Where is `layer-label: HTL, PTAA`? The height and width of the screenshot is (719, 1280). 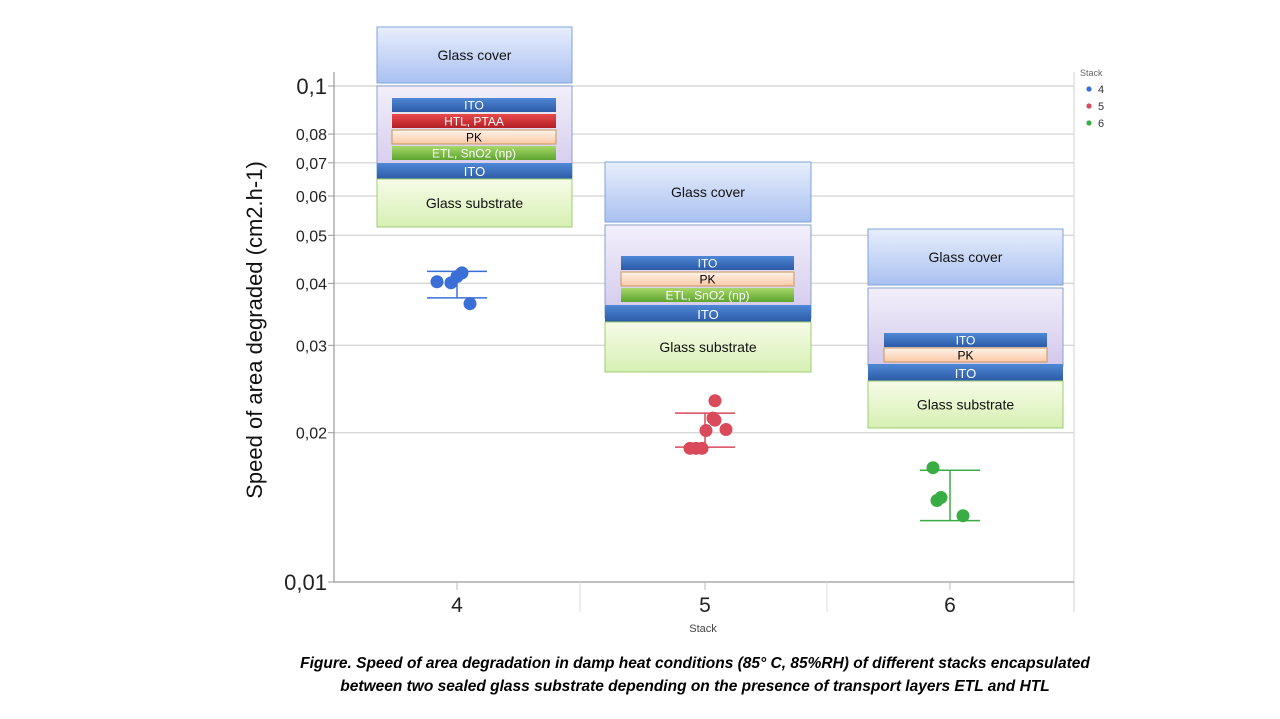
layer-label: HTL, PTAA is located at coordinates (474, 122).